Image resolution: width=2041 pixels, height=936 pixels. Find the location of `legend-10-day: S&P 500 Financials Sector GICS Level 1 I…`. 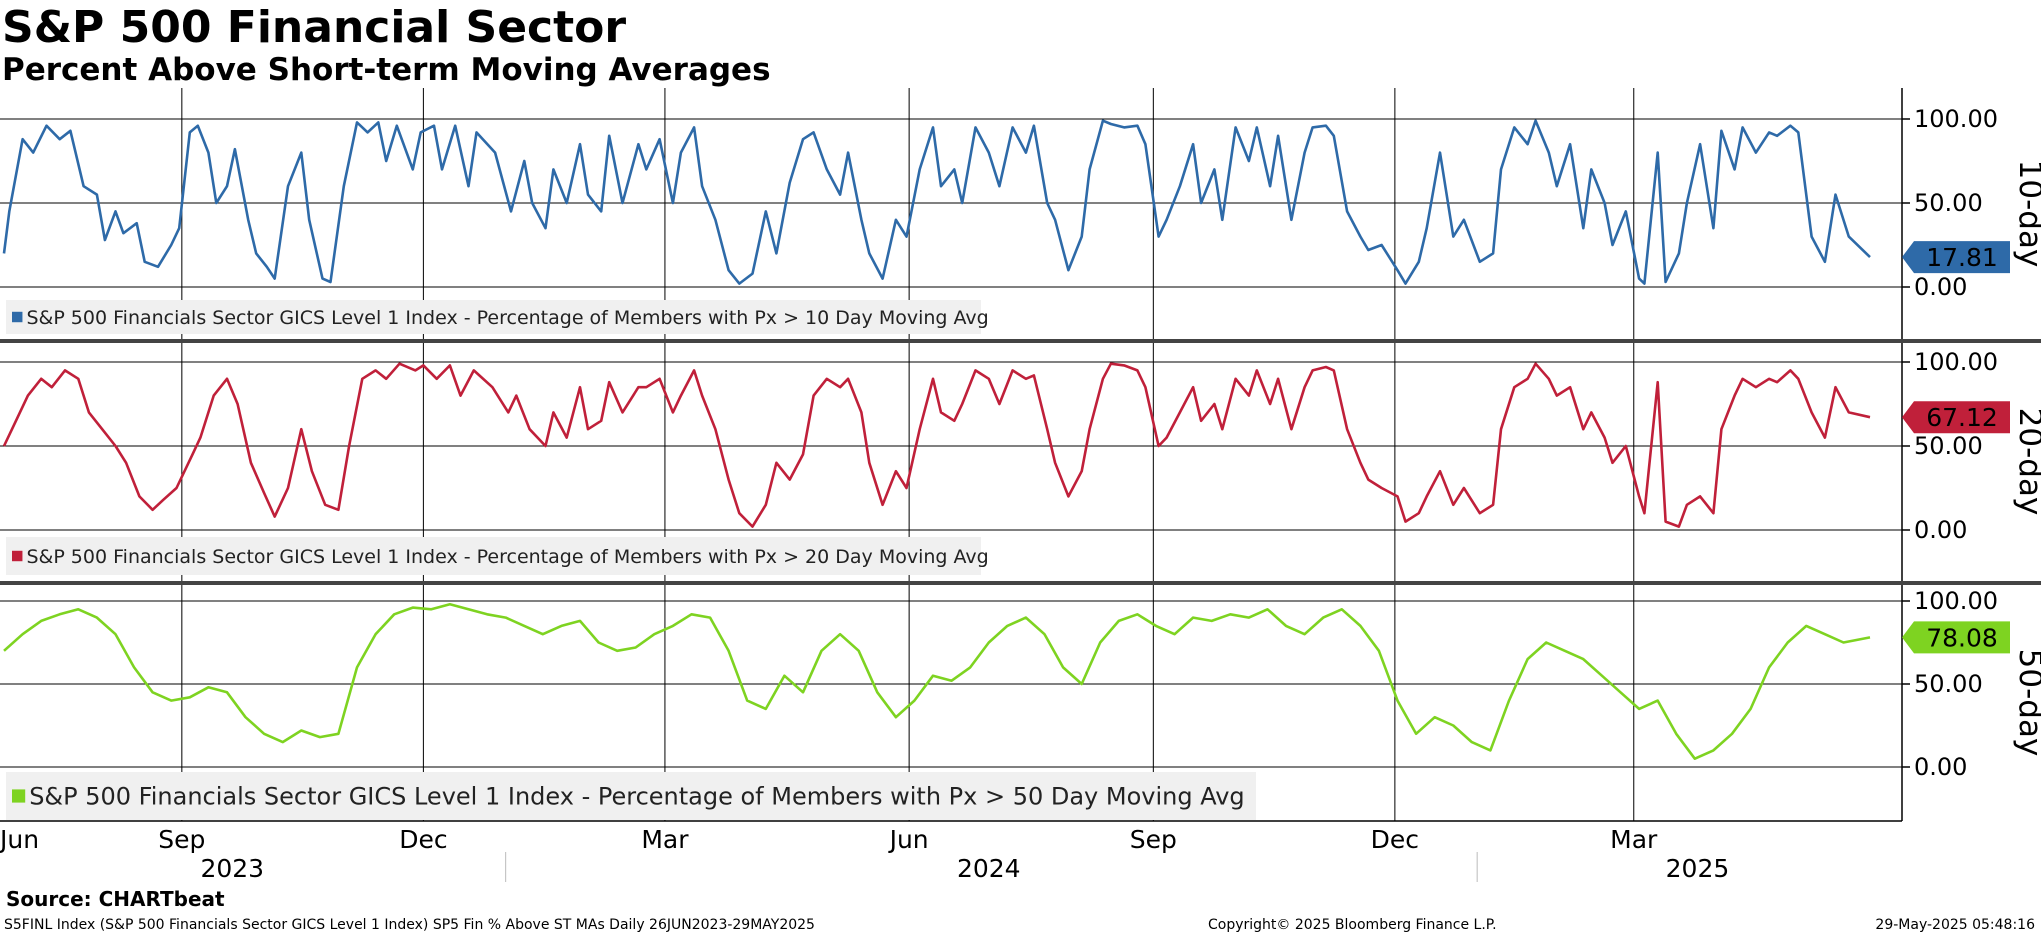

legend-10-day: S&P 500 Financials Sector GICS Level 1 I… is located at coordinates (497, 317).